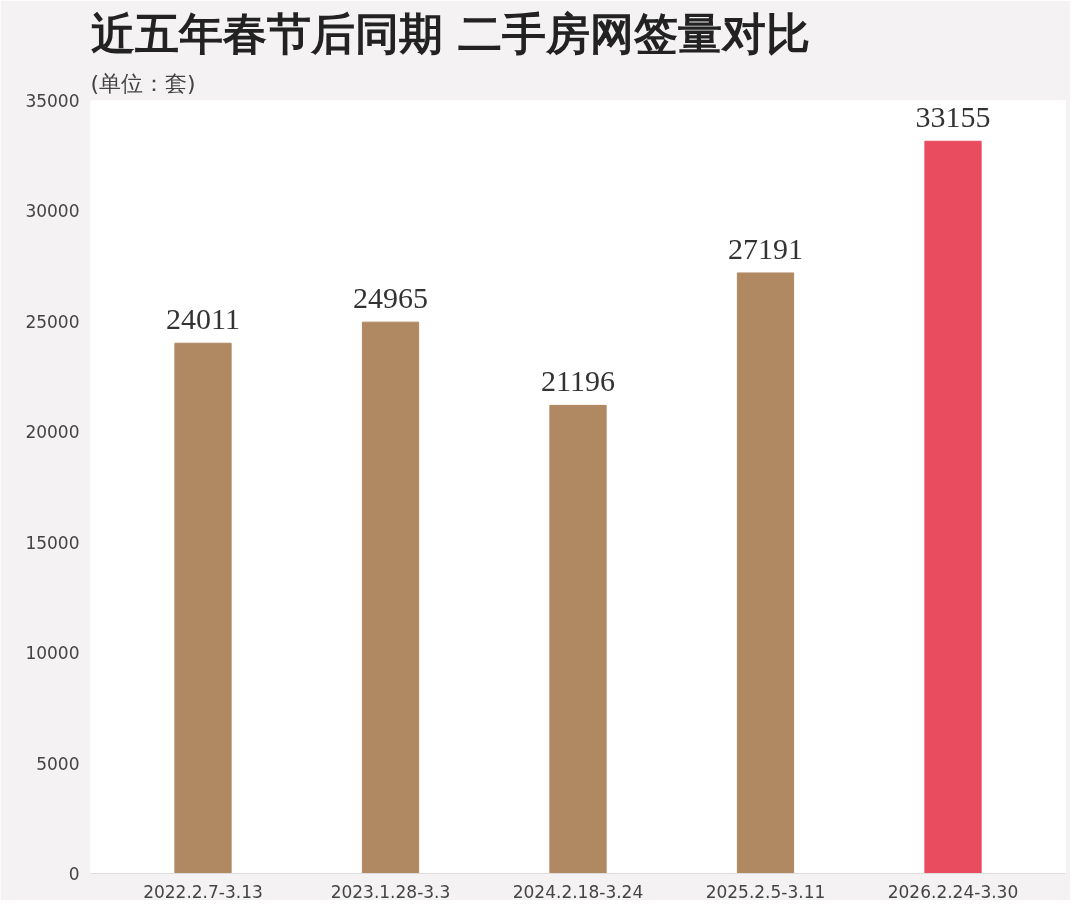  What do you see at coordinates (953, 891) in the screenshot?
I see `x-tick-label: 2026.2.24-3.30` at bounding box center [953, 891].